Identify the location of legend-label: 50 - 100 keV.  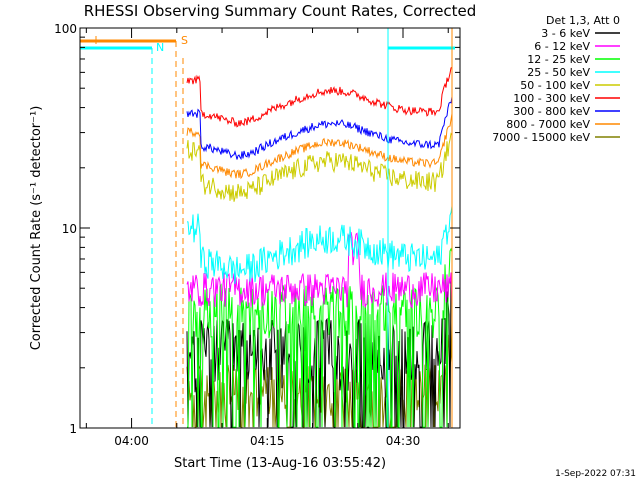
(555, 85).